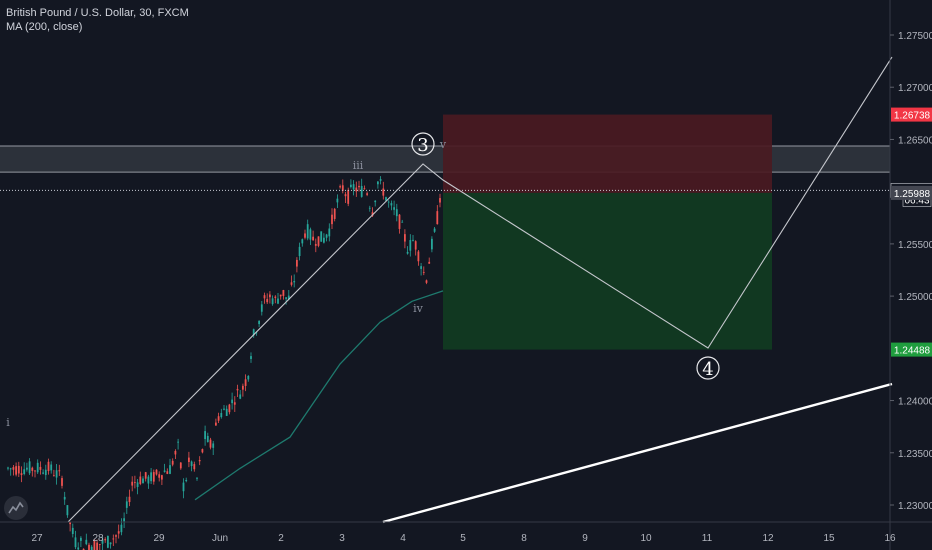 This screenshot has height=550, width=932. I want to click on price-tick-label: 1.24000, so click(915, 402).